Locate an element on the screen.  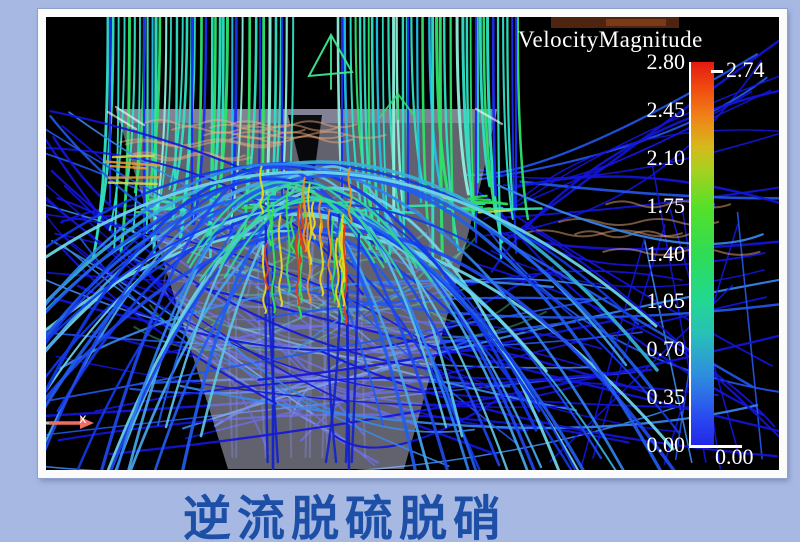
axis-x-label: x is located at coordinates (83, 419).